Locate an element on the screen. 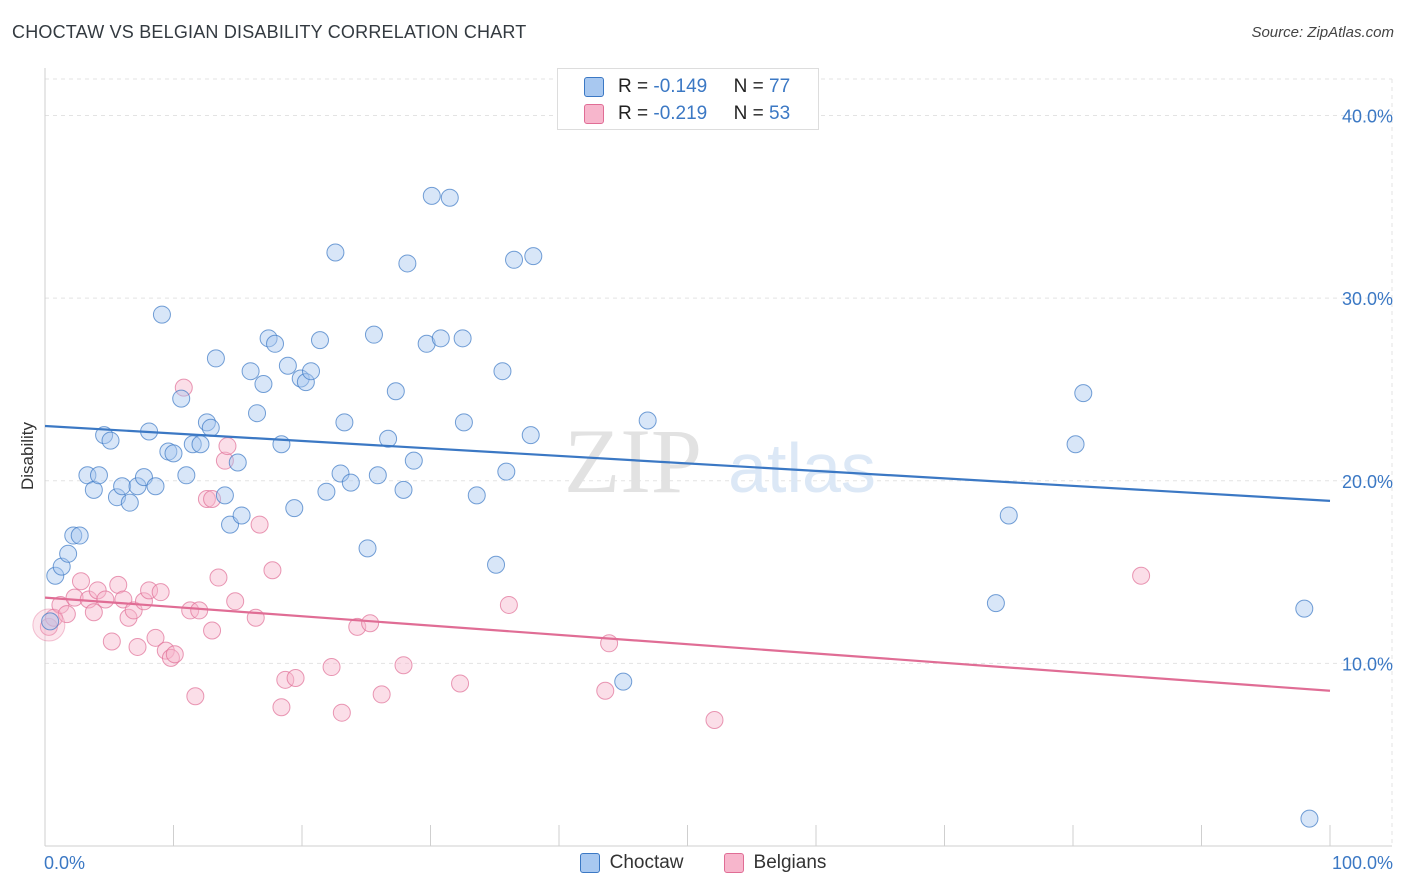 The image size is (1406, 892). legend-item-belgians: Belgians is located at coordinates (775, 863).